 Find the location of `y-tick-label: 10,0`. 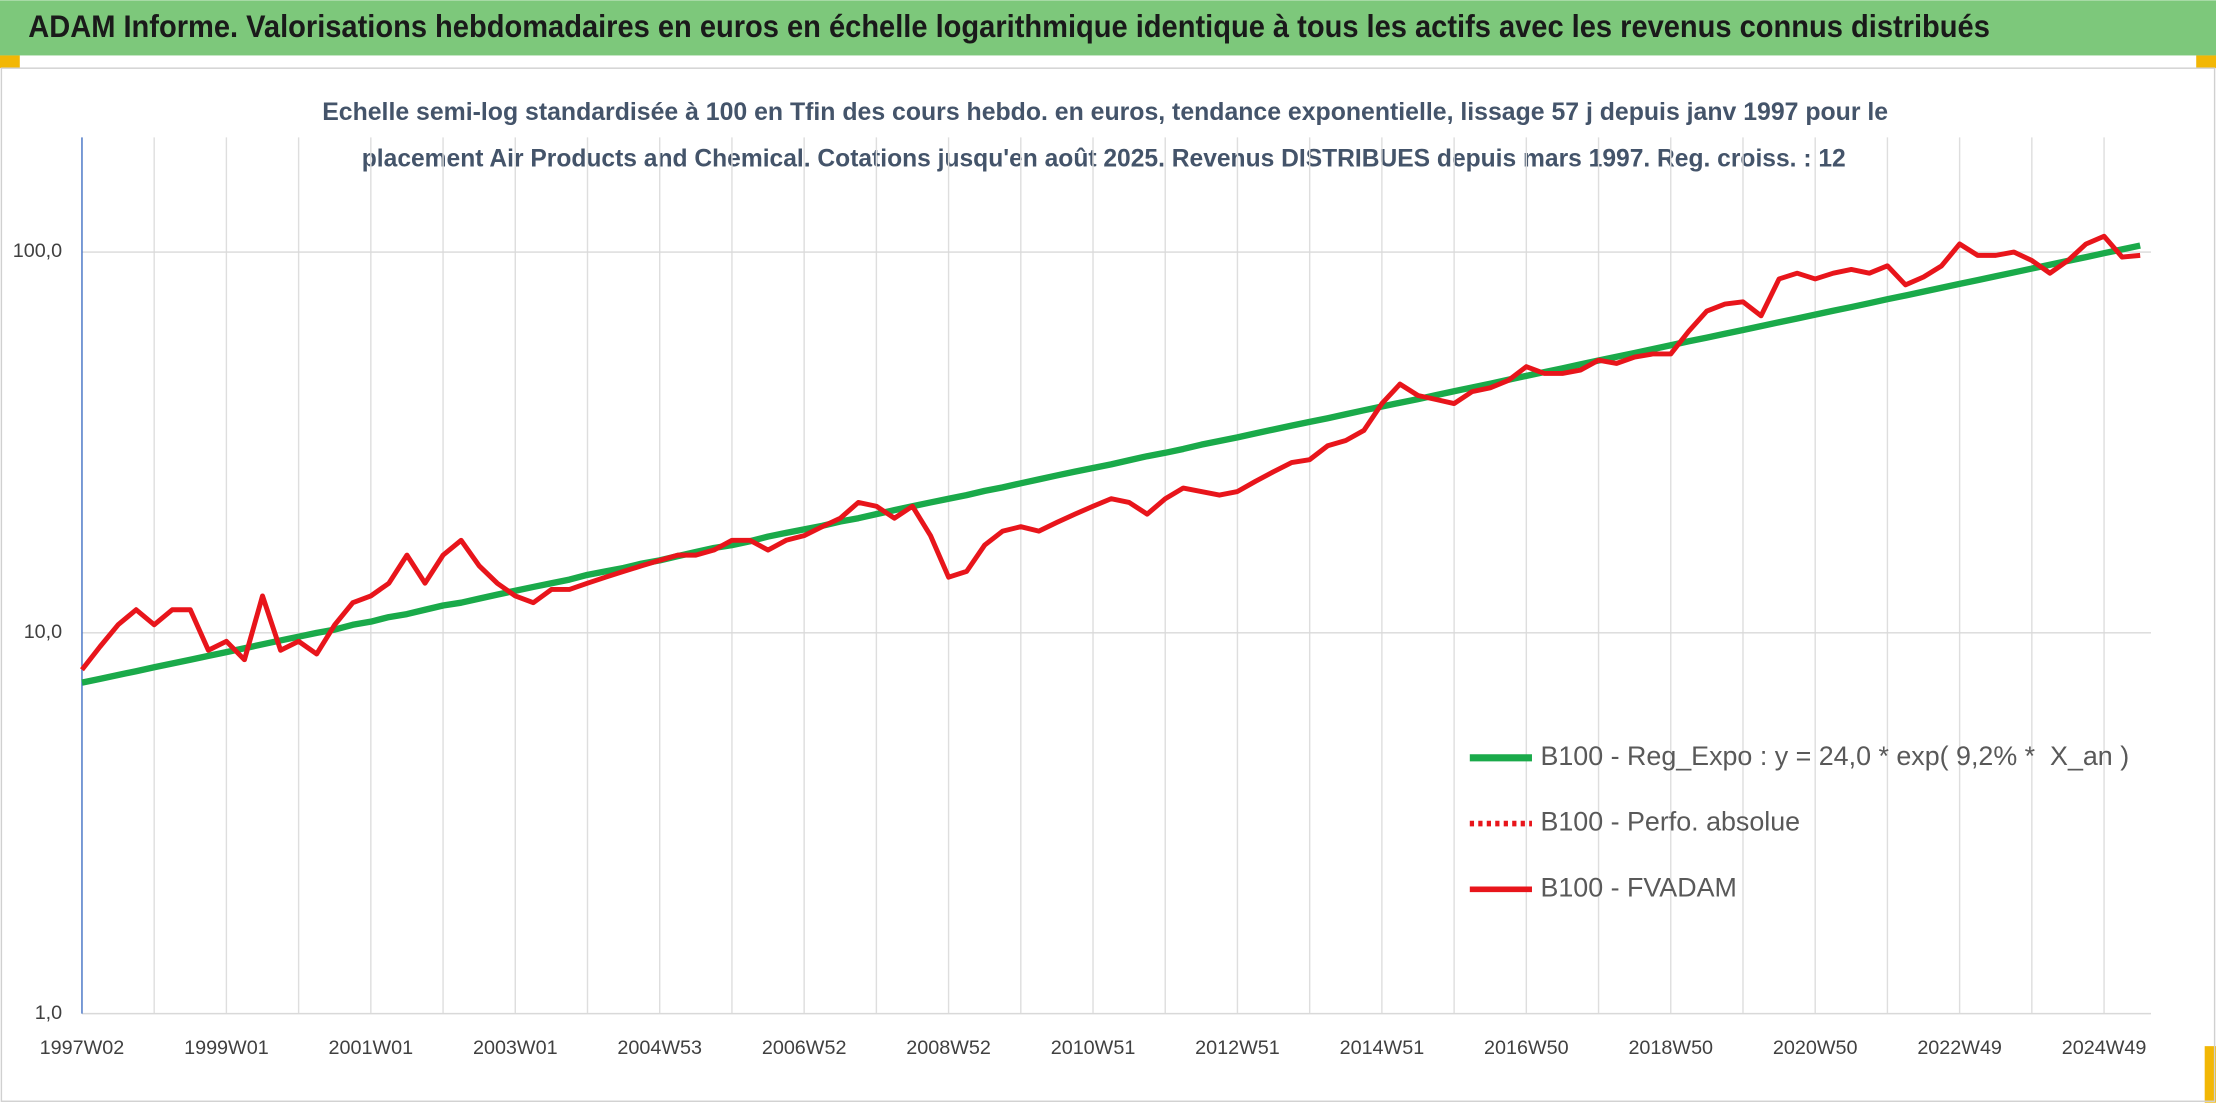

y-tick-label: 10,0 is located at coordinates (43, 632).